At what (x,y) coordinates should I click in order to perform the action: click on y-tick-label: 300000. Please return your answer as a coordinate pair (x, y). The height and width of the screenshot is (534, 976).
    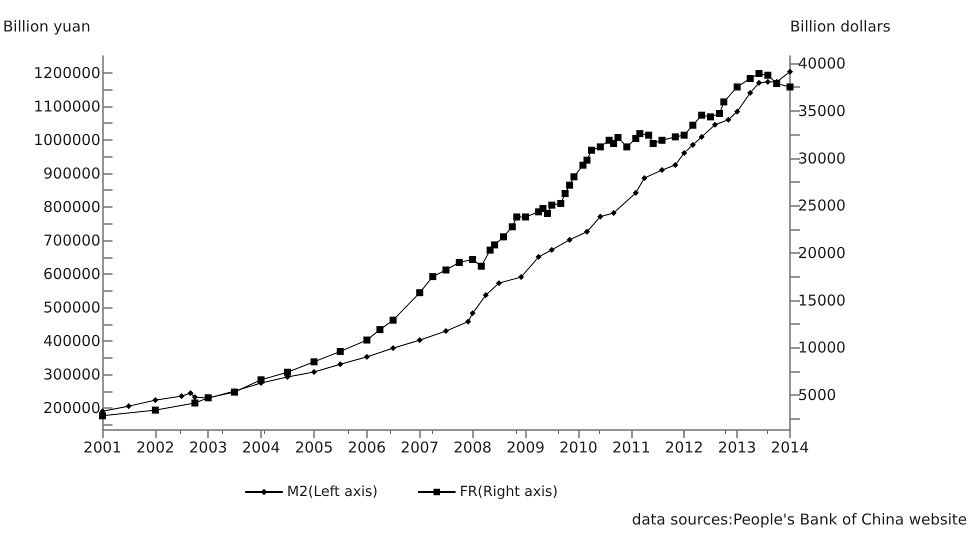
    Looking at the image, I should click on (71, 375).